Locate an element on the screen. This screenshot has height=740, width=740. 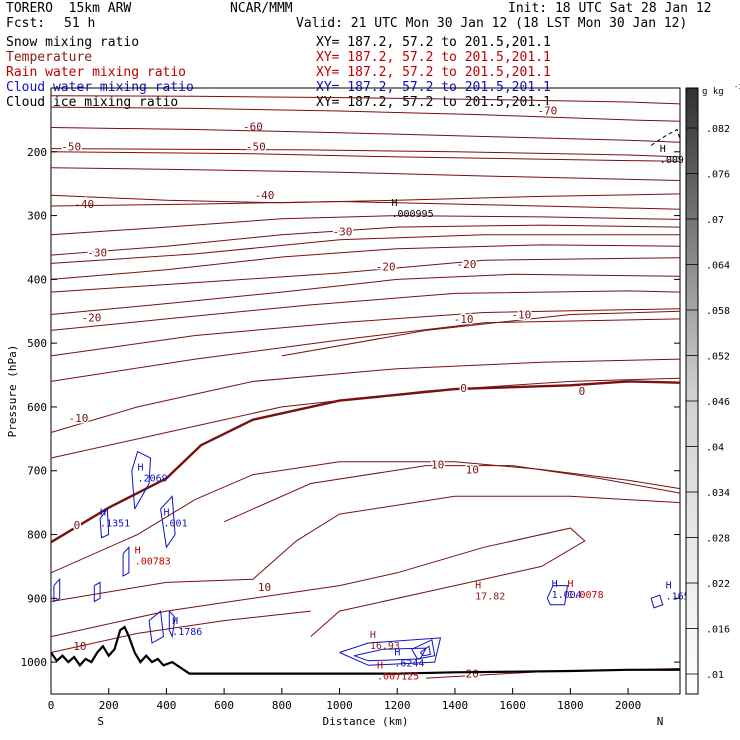
colorbar-tick-label: .07 is located at coordinates (715, 220).